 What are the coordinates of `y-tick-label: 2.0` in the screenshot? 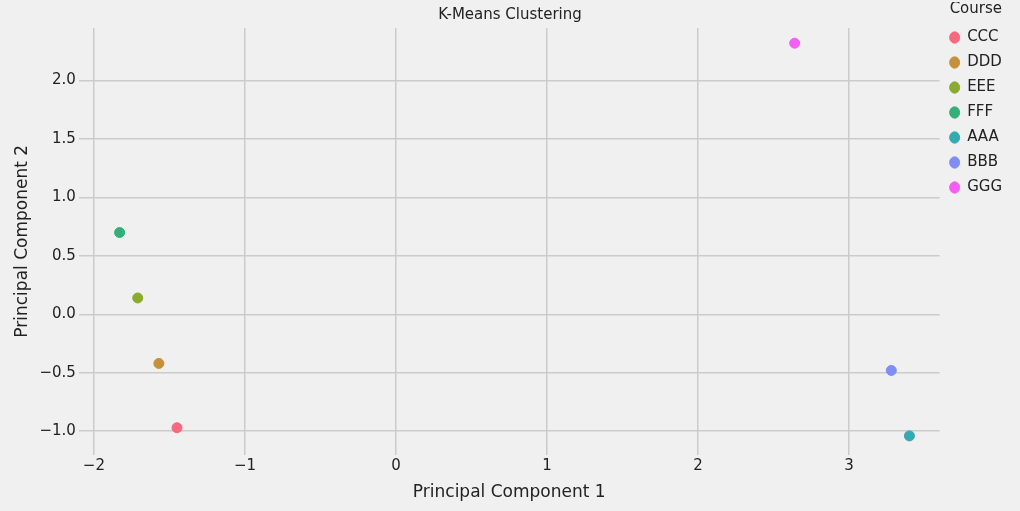 It's located at (63, 79).